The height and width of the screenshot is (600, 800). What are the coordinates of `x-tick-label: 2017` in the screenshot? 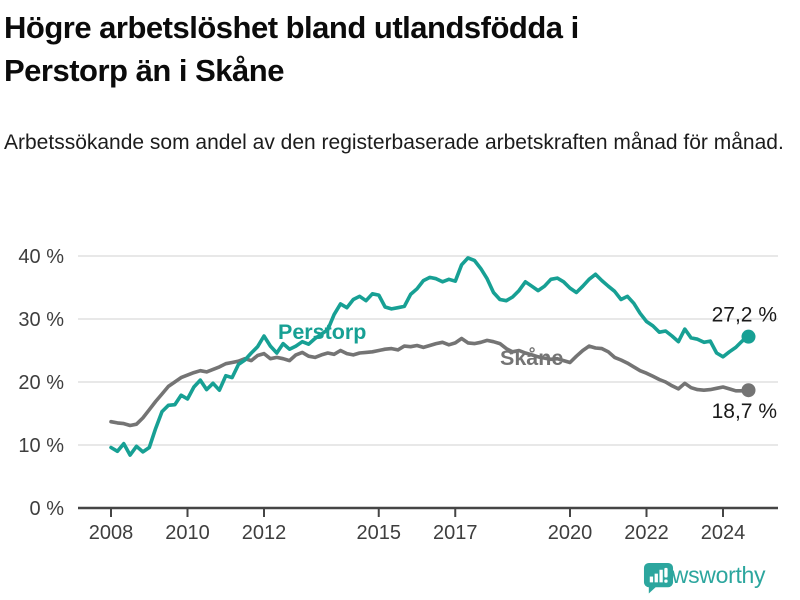 It's located at (455, 533).